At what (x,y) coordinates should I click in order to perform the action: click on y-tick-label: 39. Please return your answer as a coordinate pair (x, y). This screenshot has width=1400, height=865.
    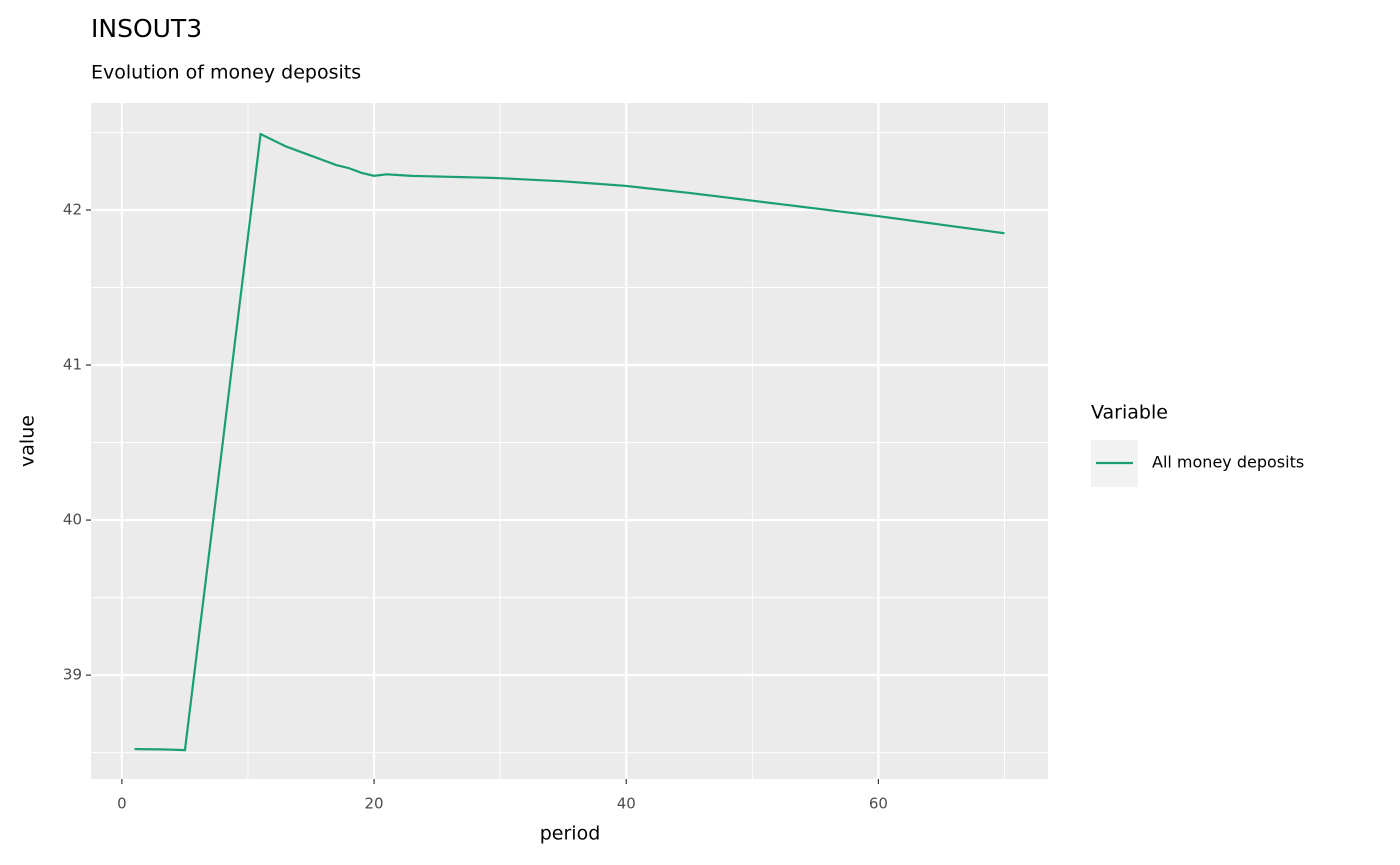
    Looking at the image, I should click on (72, 675).